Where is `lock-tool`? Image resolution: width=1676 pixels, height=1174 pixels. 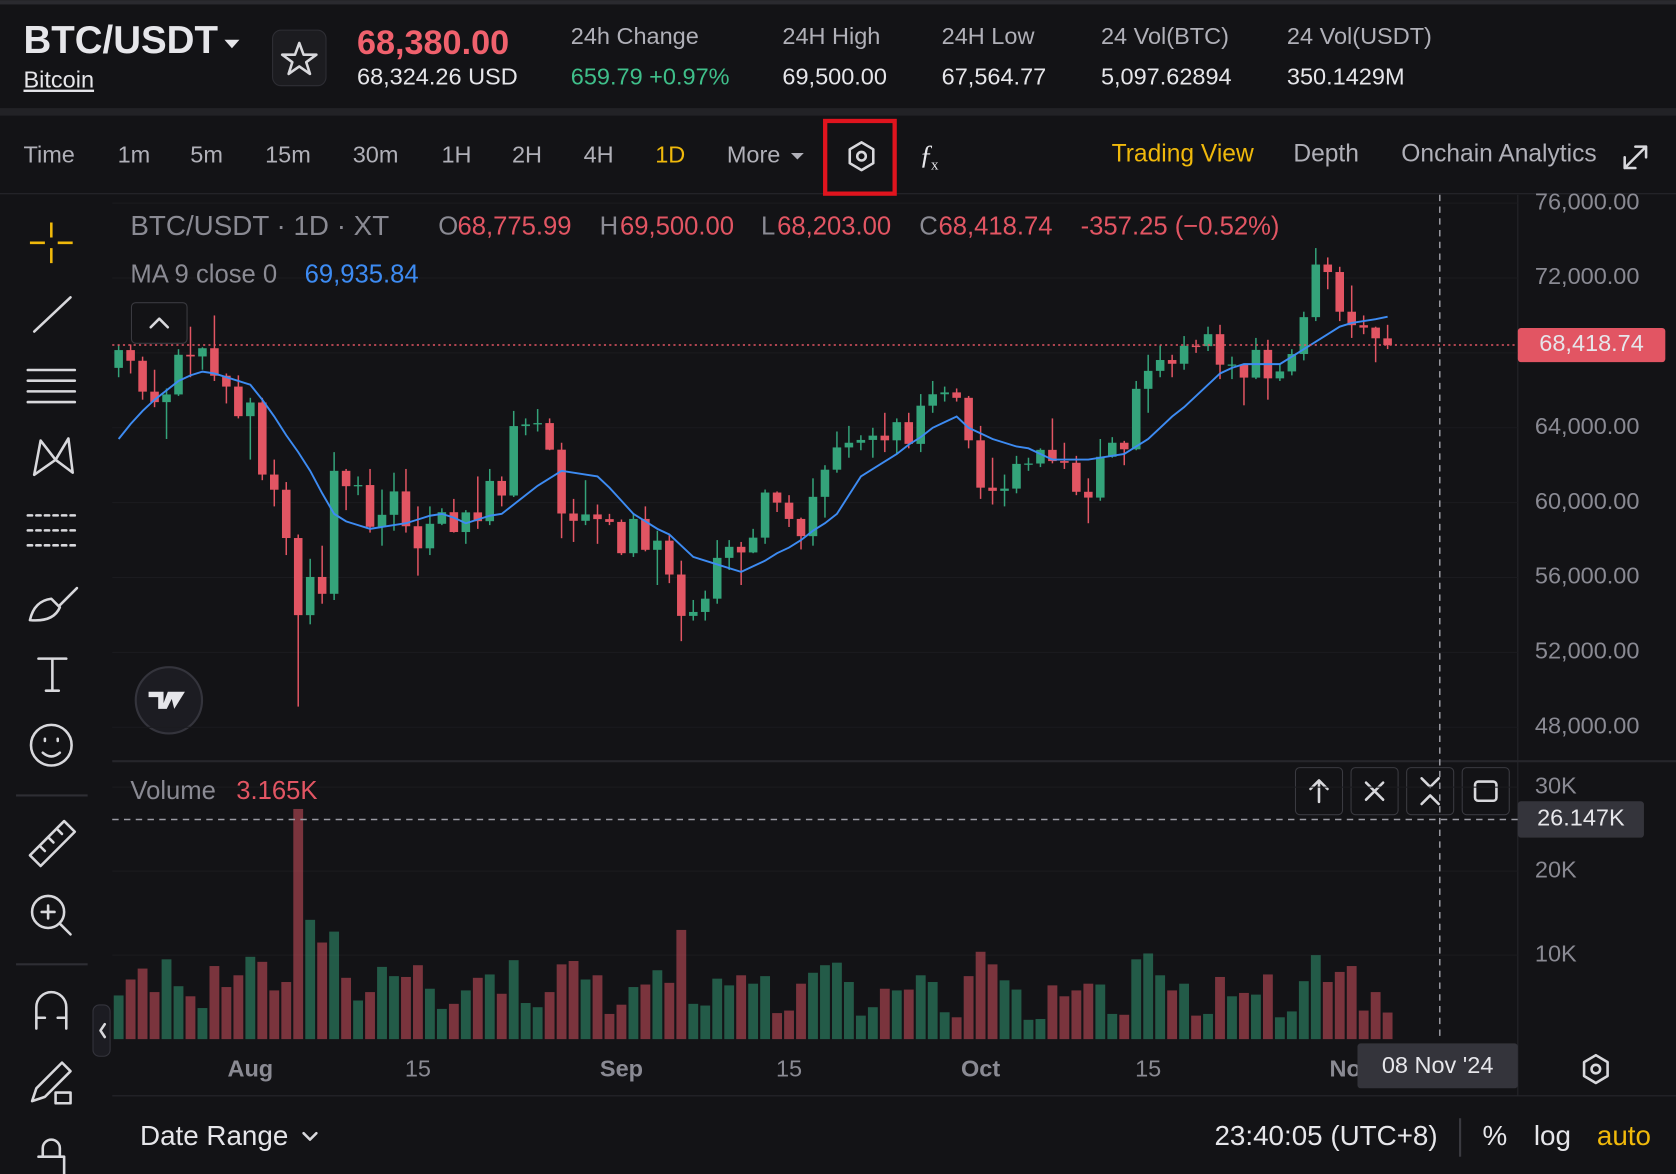
lock-tool is located at coordinates (51, 1156).